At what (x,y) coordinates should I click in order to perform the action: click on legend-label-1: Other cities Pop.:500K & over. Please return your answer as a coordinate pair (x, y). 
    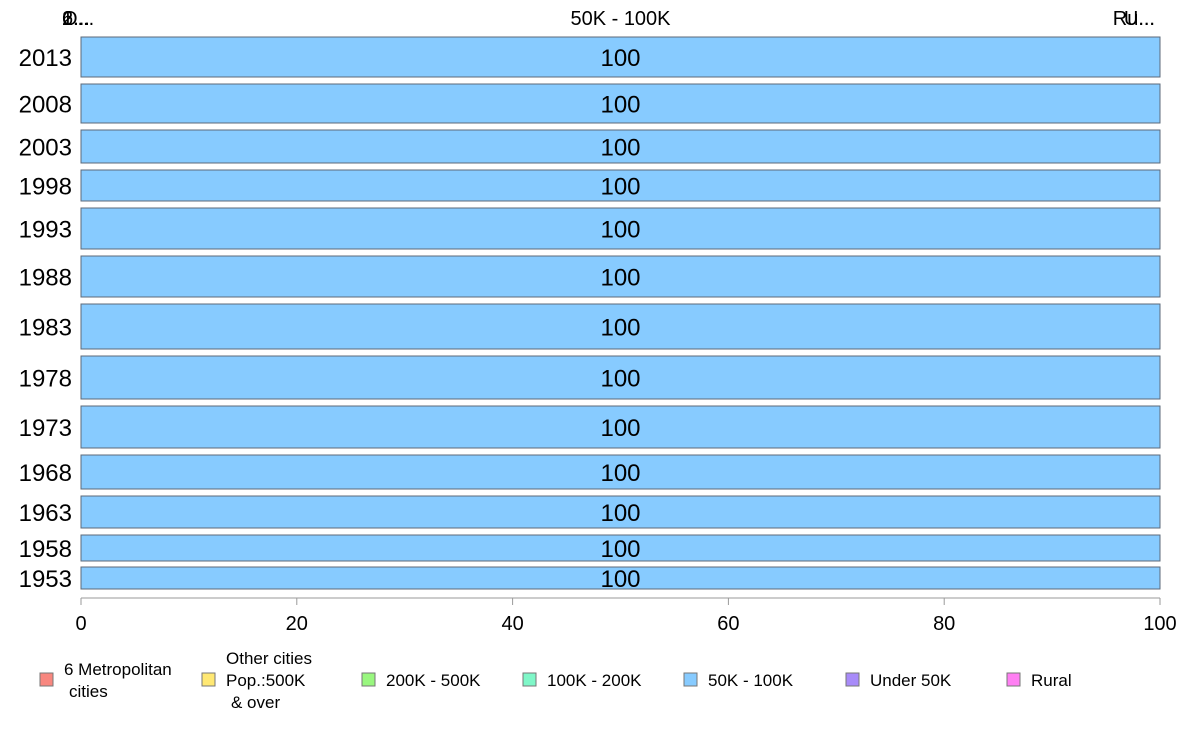
    Looking at the image, I should click on (269, 680).